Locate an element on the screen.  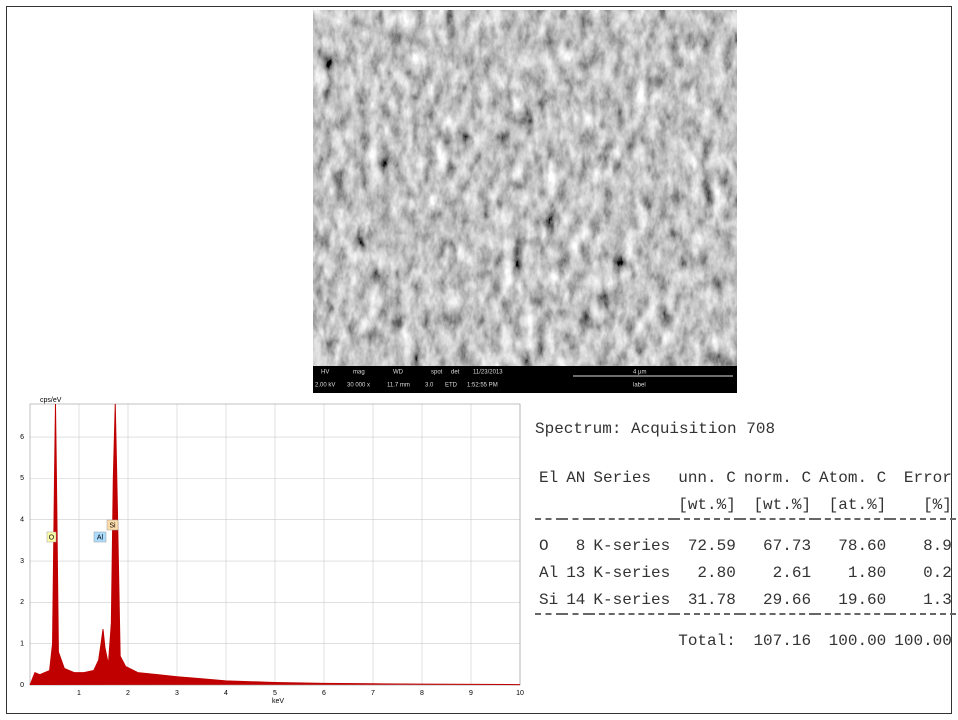
x-tick-label: 7 is located at coordinates (373, 693).